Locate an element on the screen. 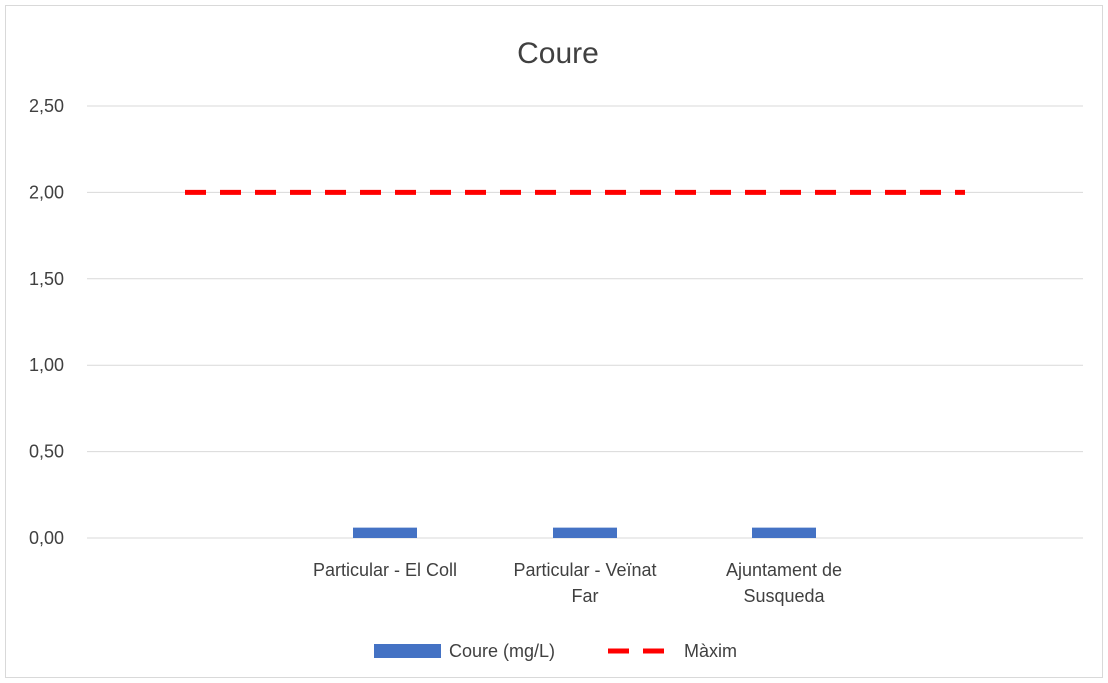  legend-bar-swatch is located at coordinates (407, 651).